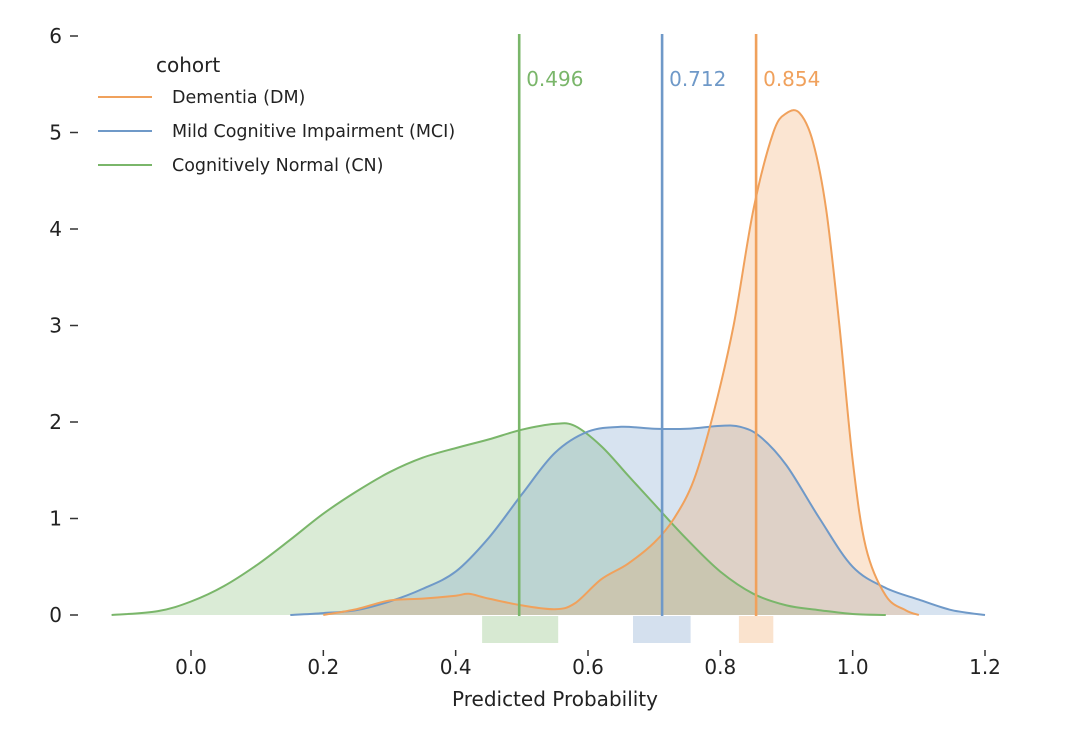  I want to click on y-tick-label: 0, so click(55, 615).